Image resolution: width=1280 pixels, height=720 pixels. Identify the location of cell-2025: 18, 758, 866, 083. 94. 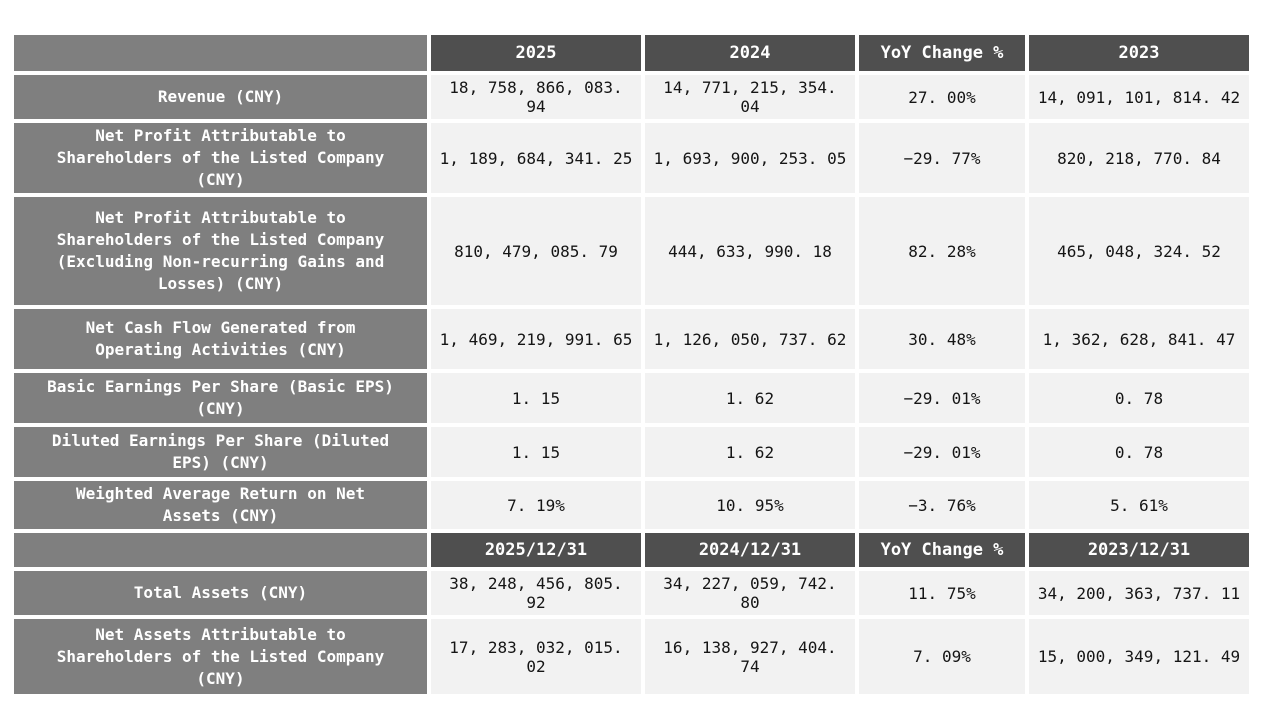
(536, 97).